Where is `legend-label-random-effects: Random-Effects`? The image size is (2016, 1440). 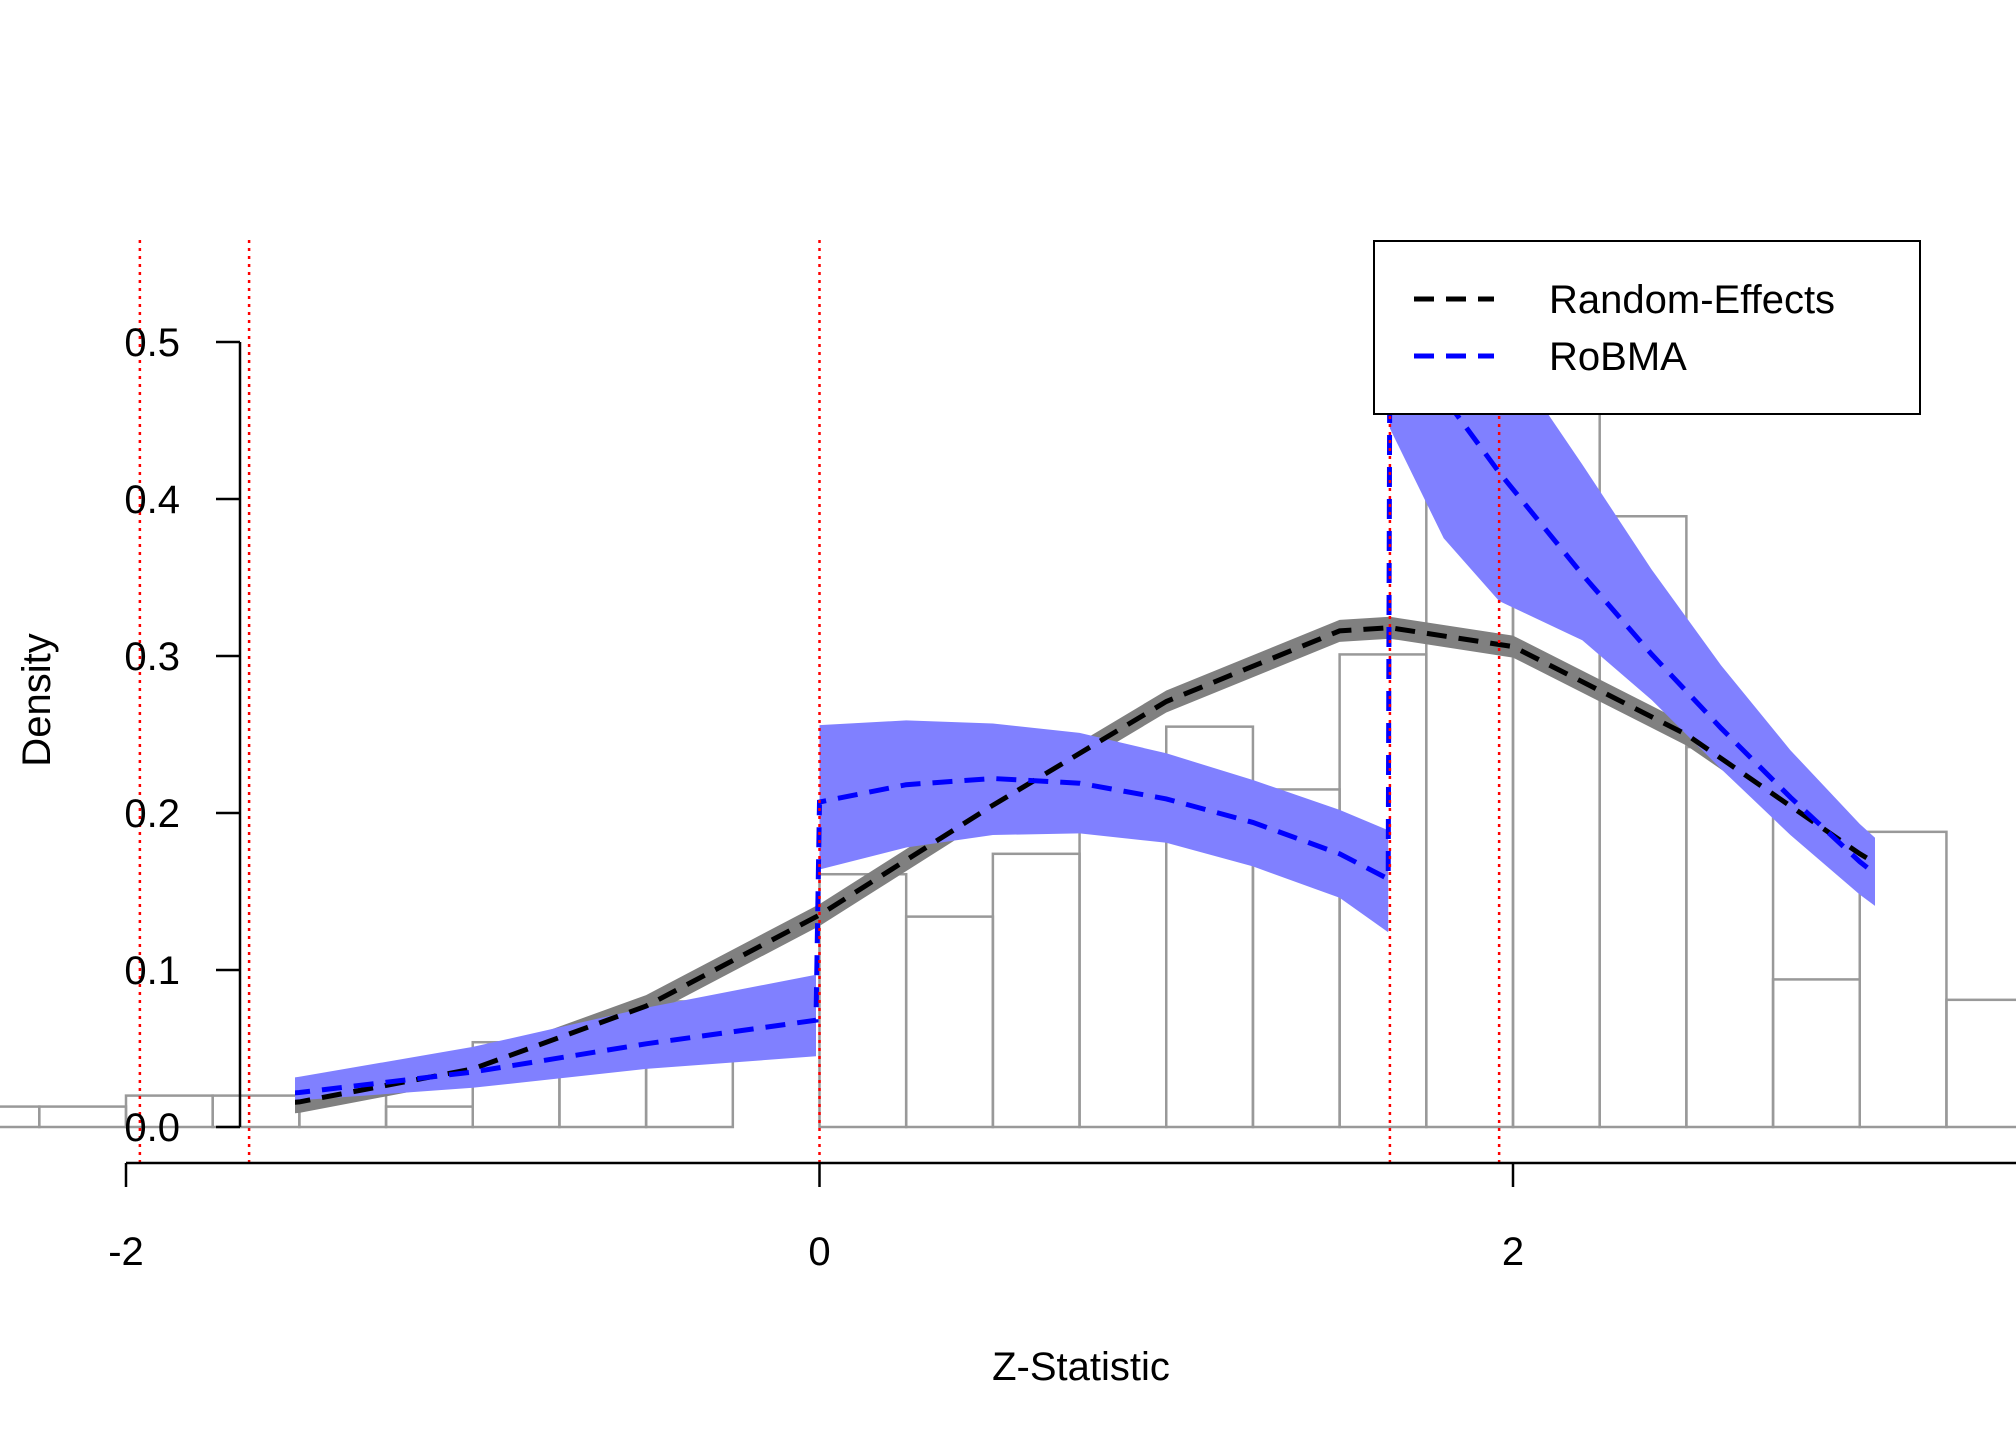 legend-label-random-effects: Random-Effects is located at coordinates (1692, 300).